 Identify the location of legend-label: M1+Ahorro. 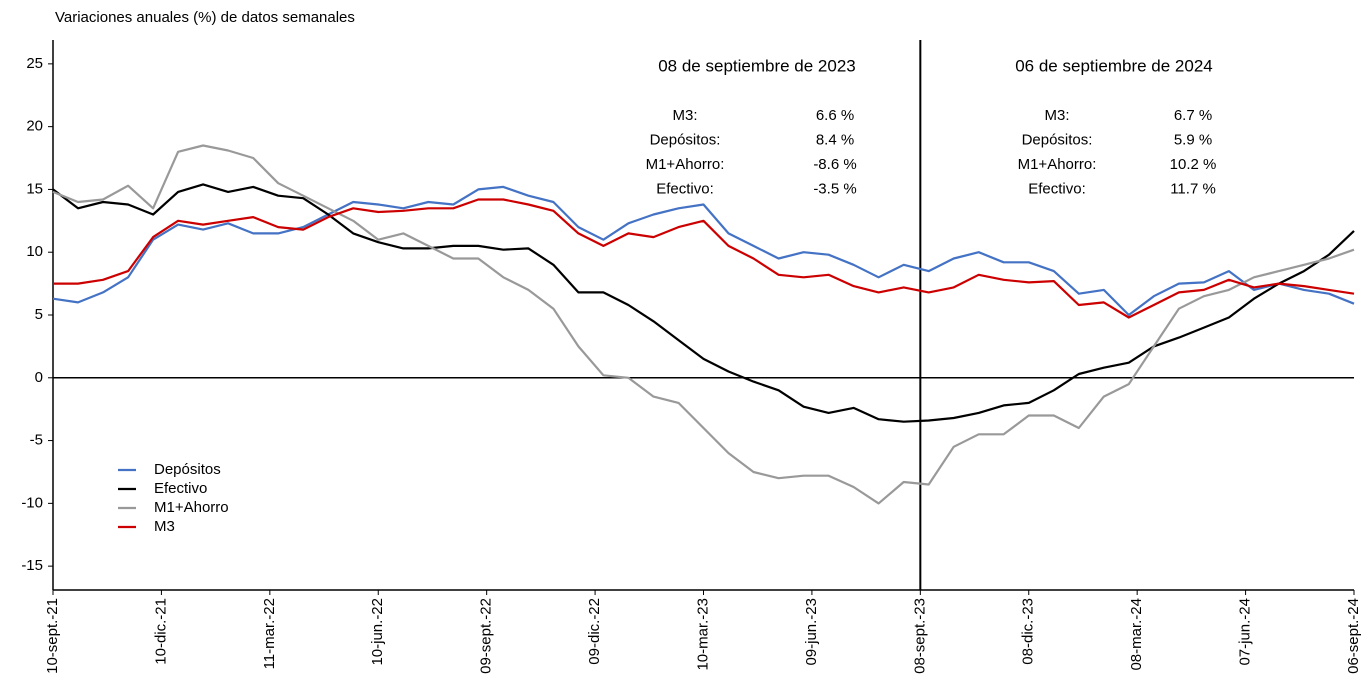
(191, 507).